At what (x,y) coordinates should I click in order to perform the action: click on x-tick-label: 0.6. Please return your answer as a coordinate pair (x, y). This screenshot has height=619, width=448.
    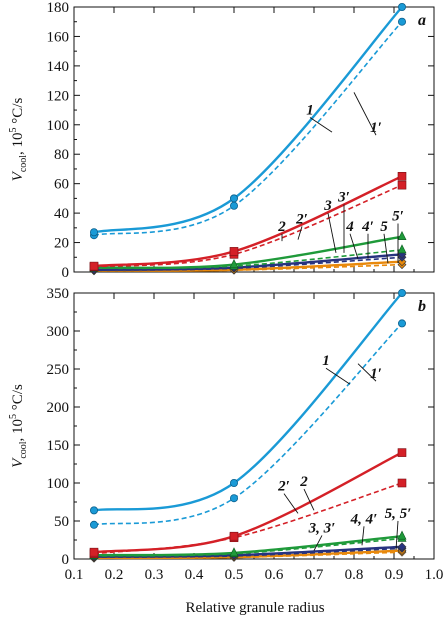
    Looking at the image, I should click on (274, 575).